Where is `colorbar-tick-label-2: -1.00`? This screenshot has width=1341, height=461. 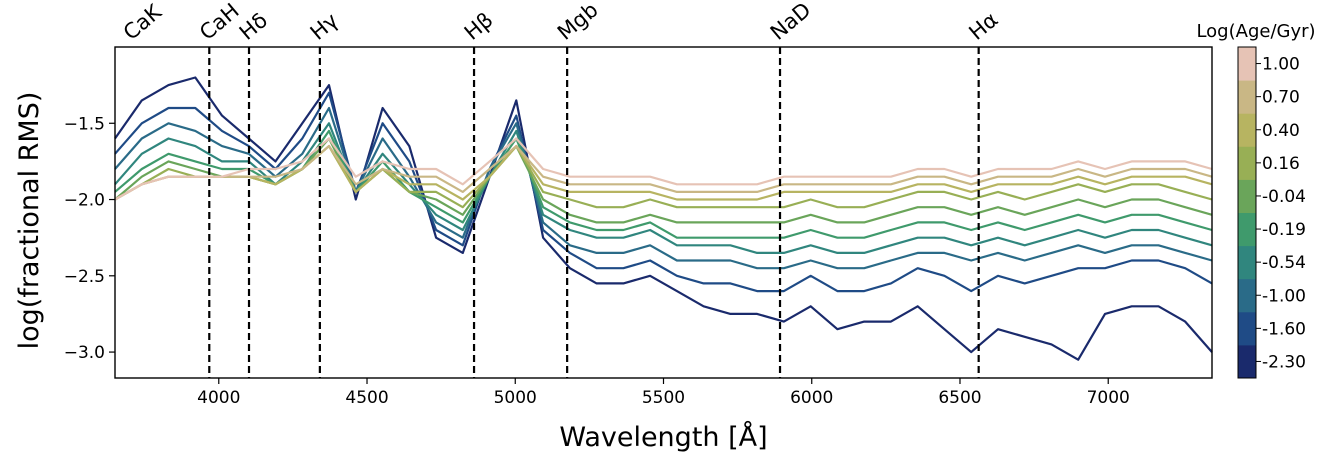
colorbar-tick-label-2: -1.00 is located at coordinates (1284, 296).